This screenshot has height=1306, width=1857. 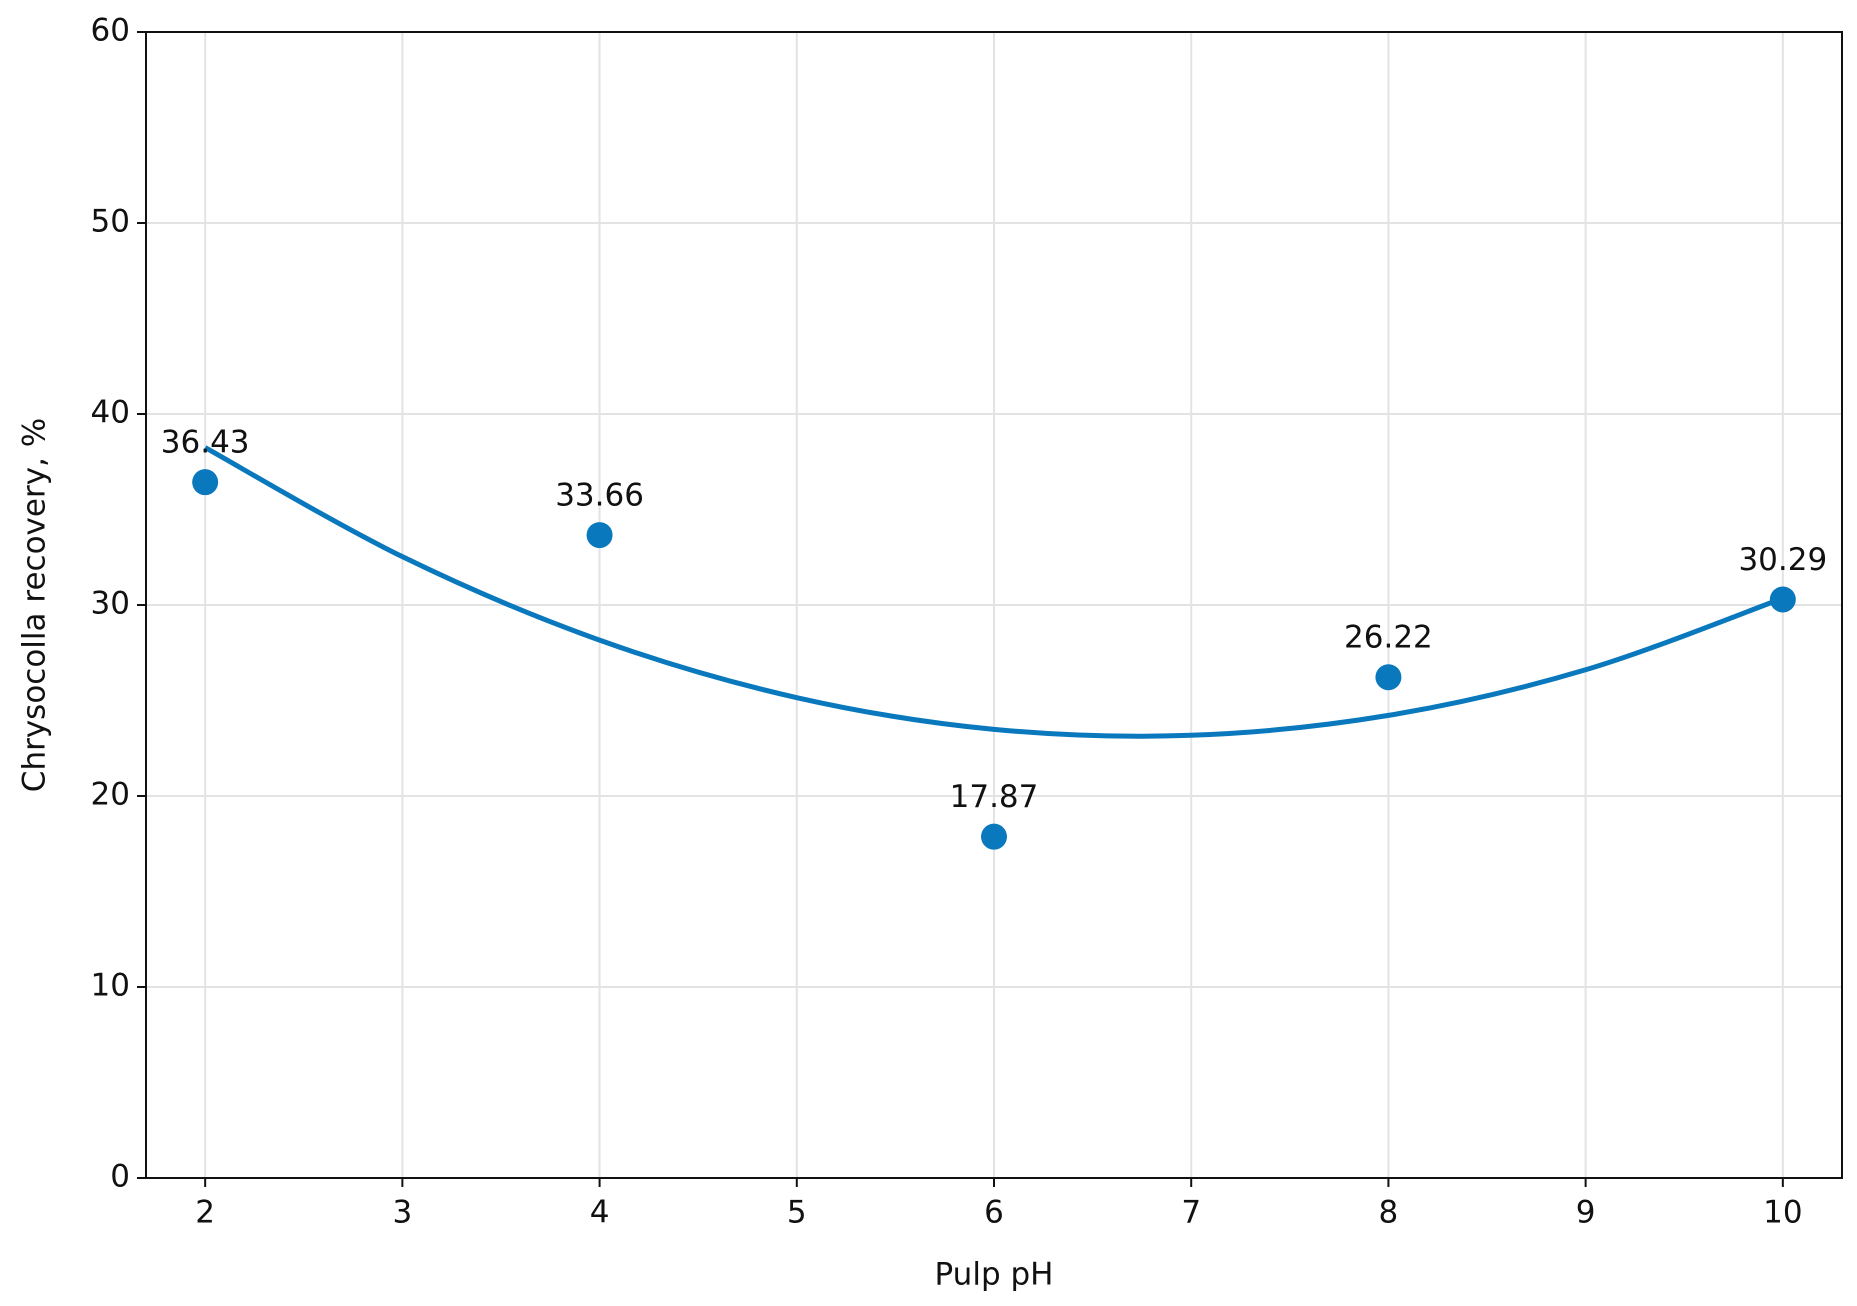 What do you see at coordinates (1389, 1213) in the screenshot?
I see `x-tick-label: 8` at bounding box center [1389, 1213].